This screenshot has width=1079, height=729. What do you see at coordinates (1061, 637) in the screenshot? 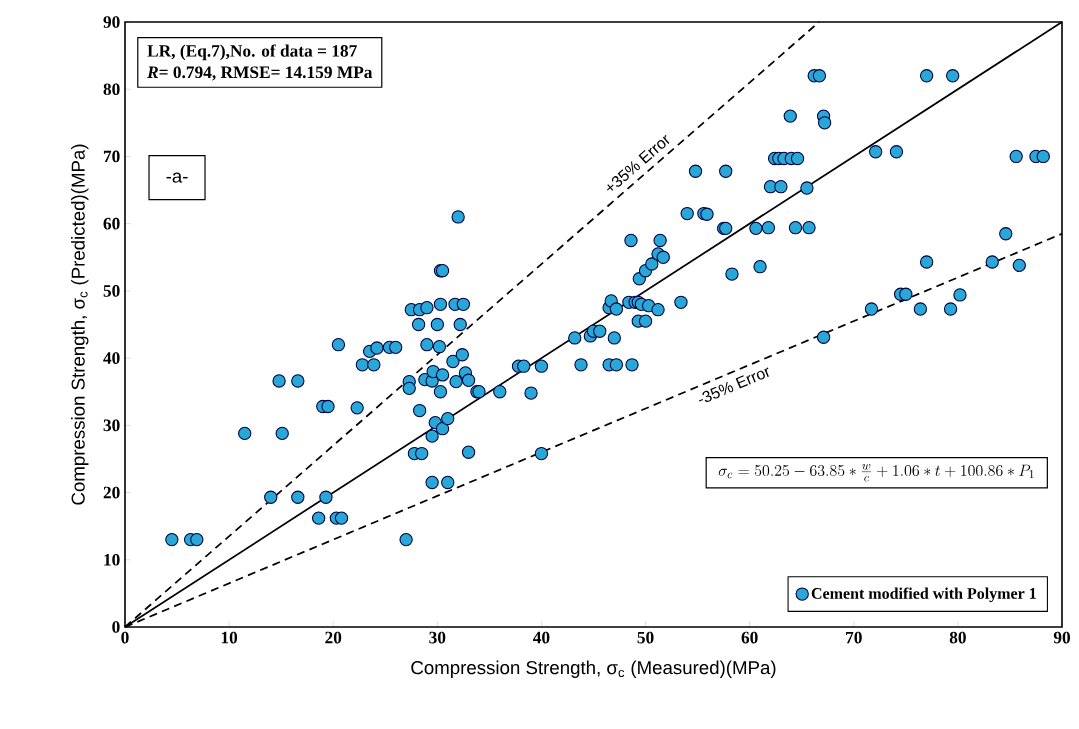
I see `x-tick-label: 90` at bounding box center [1061, 637].